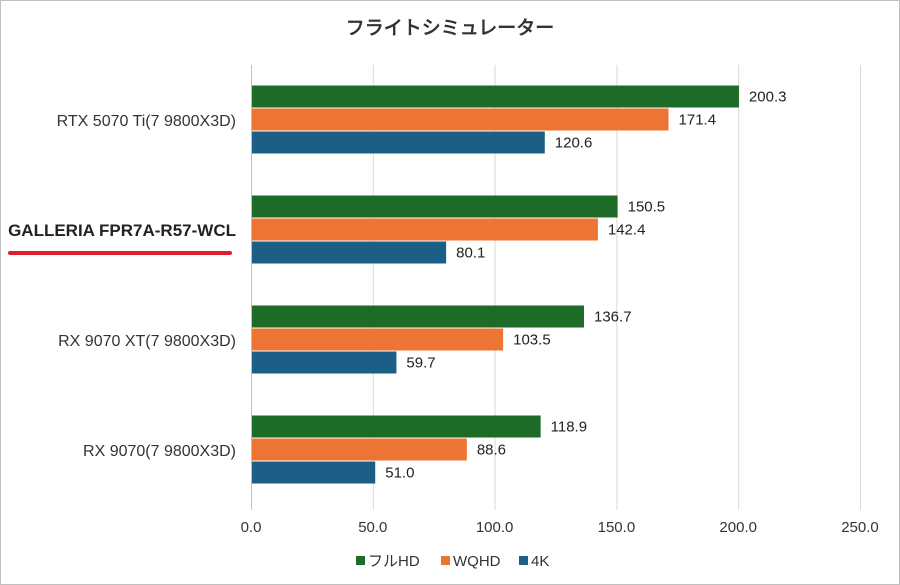  Describe the element at coordinates (420, 363) in the screenshot. I see `data-label: 59.7` at that location.